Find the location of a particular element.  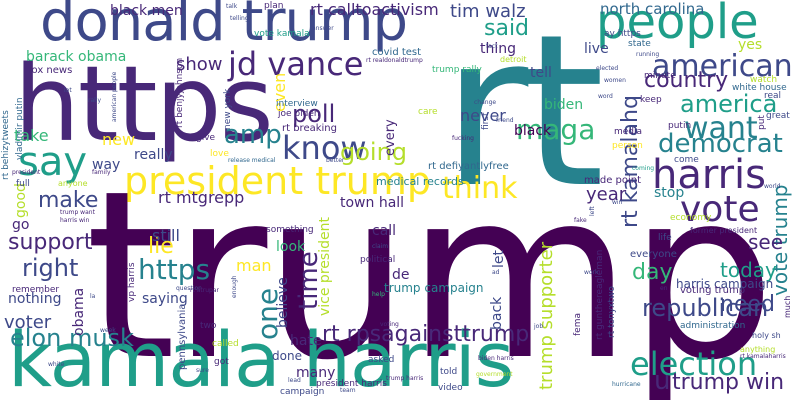

word: talk is located at coordinates (232, 6).